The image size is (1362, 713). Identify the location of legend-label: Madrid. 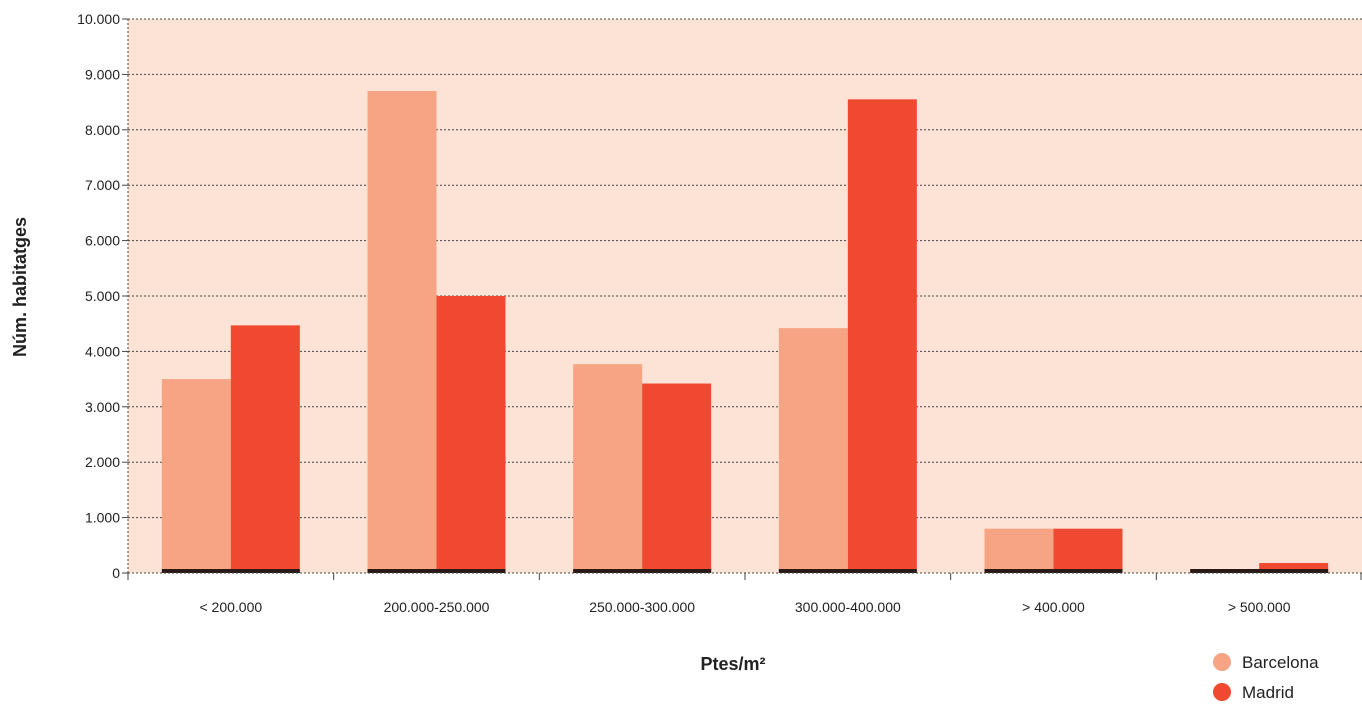
(1268, 692).